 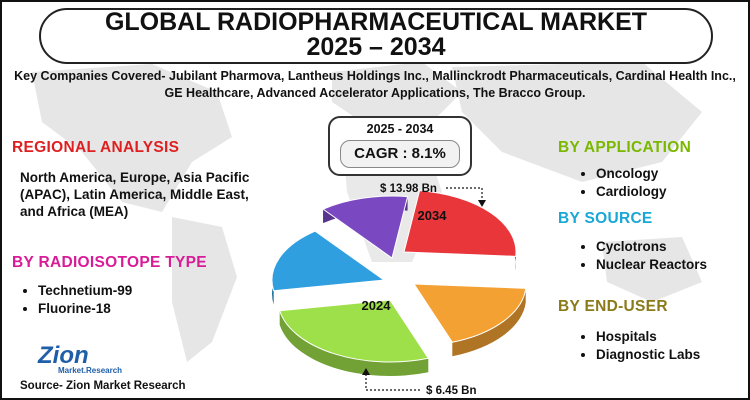 I want to click on list-item: Cardiology, so click(x=631, y=192).